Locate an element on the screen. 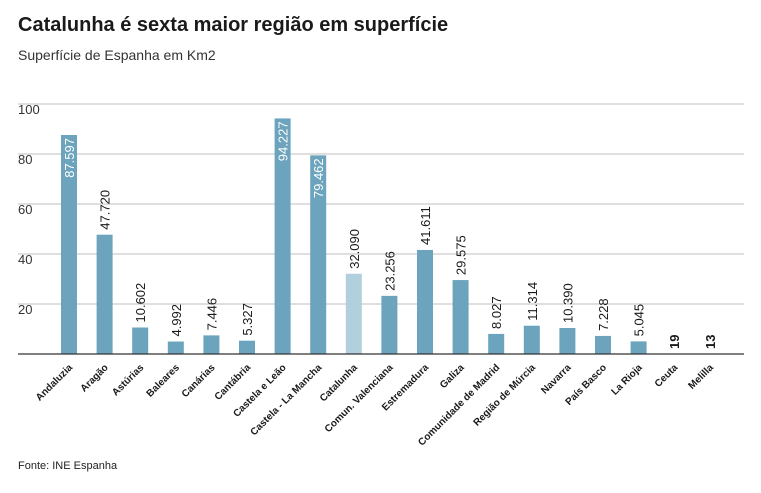 The width and height of the screenshot is (761, 493). data-label: 4.992 is located at coordinates (176, 320).